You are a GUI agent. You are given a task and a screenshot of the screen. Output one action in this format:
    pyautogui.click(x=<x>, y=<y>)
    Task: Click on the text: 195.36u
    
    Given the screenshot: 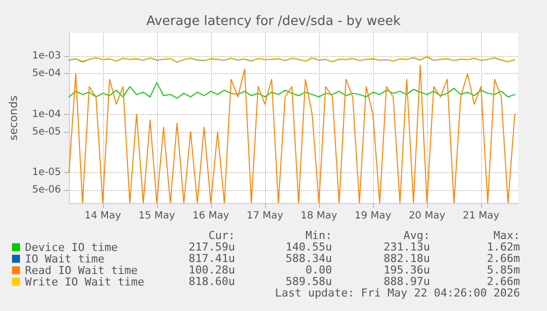 What is the action you would take?
    pyautogui.click(x=407, y=270)
    